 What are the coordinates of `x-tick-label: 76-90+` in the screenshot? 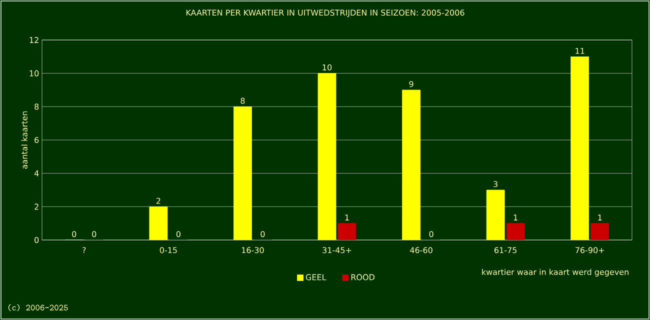 It's located at (590, 250).